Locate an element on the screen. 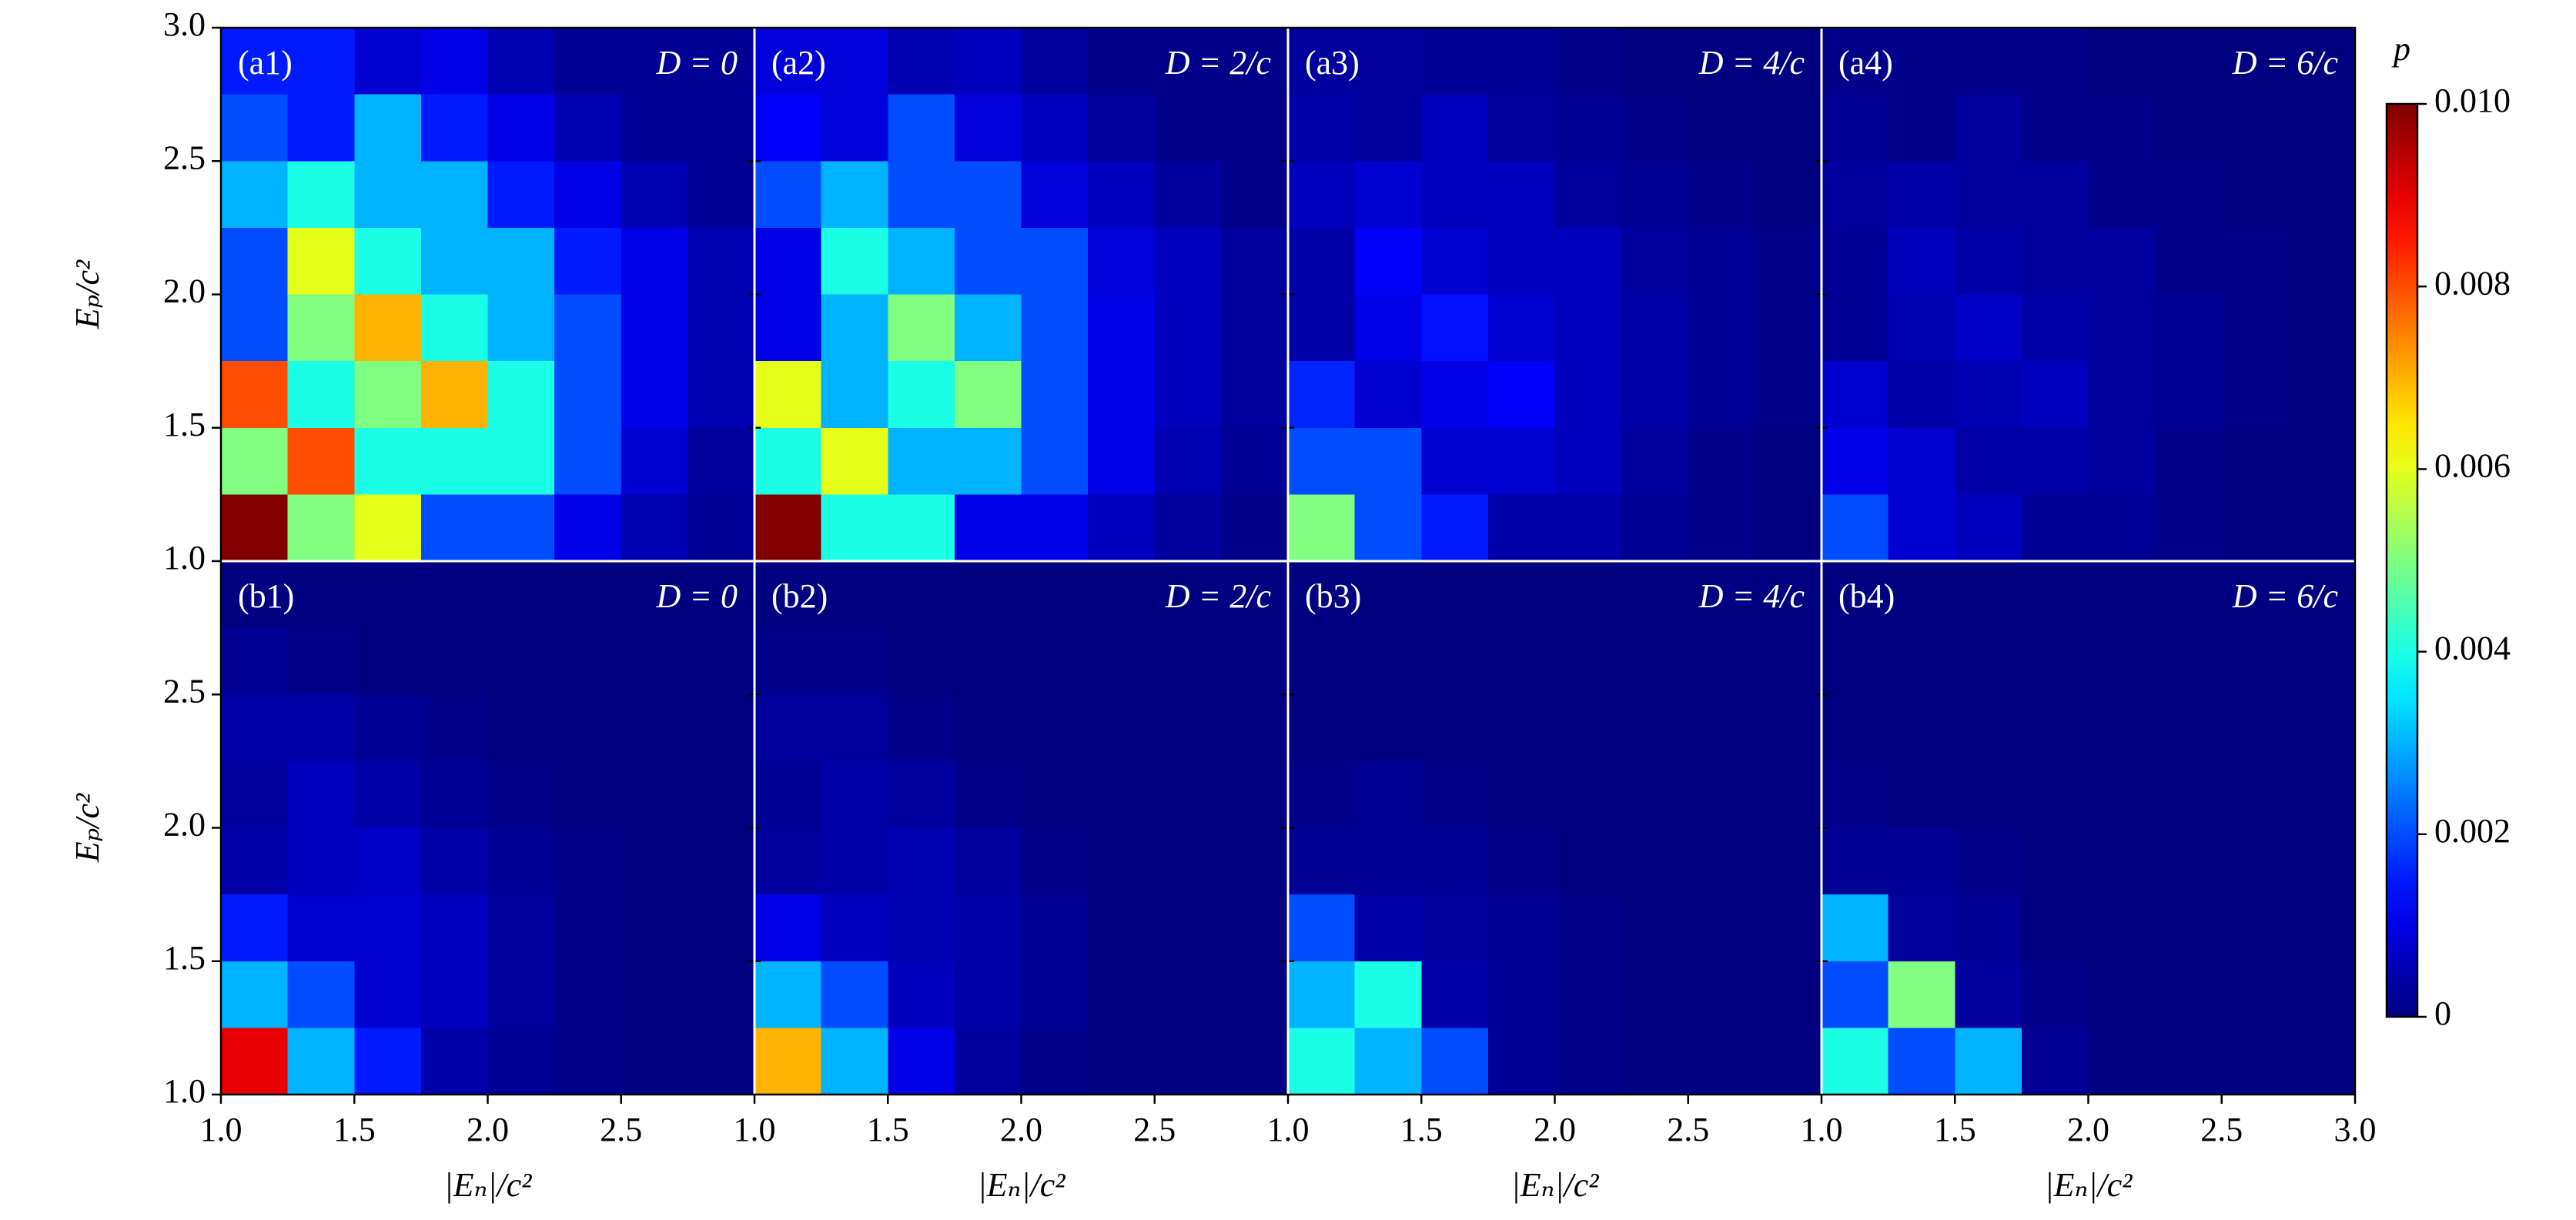  annotation: D = 6/c is located at coordinates (2286, 596).